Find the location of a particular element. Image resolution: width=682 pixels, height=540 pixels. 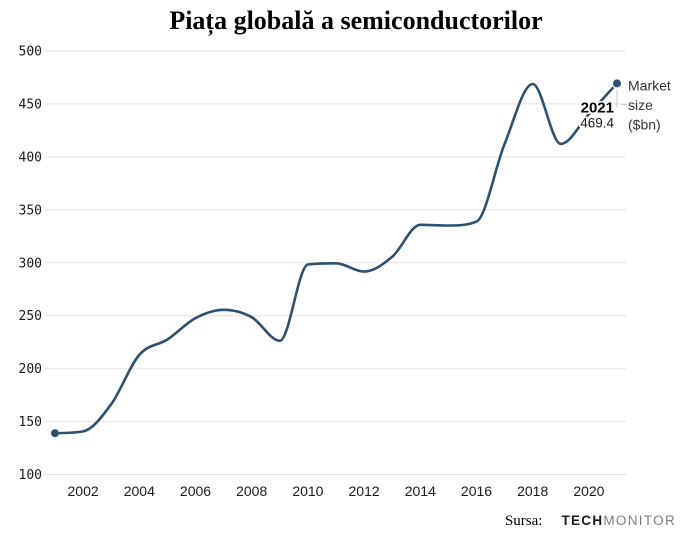

logo-text-monitor: MONITOR is located at coordinates (639, 520).